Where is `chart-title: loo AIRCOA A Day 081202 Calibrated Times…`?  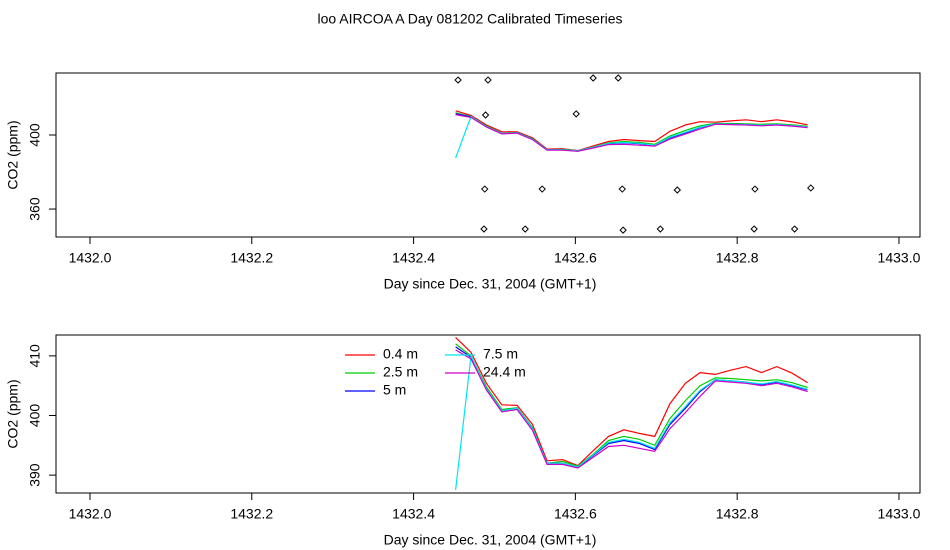 chart-title: loo AIRCOA A Day 081202 Calibrated Times… is located at coordinates (469, 19).